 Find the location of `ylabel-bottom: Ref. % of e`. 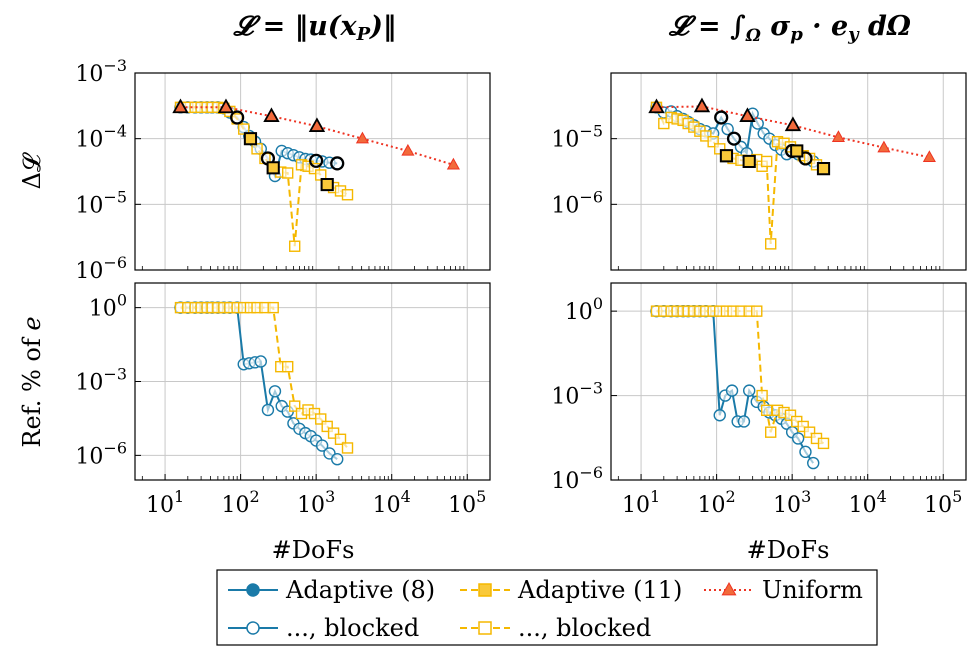

ylabel-bottom: Ref. % of e is located at coordinates (32, 381).